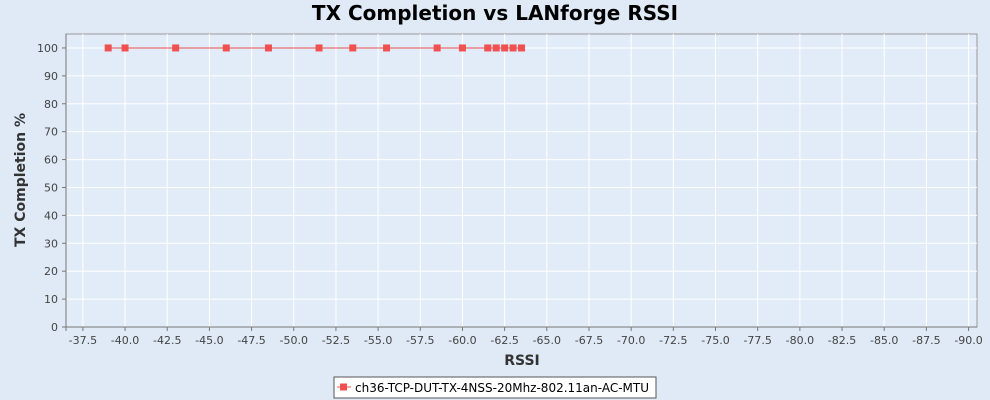 This screenshot has width=990, height=400. I want to click on y-tick-label: 60, so click(51, 160).